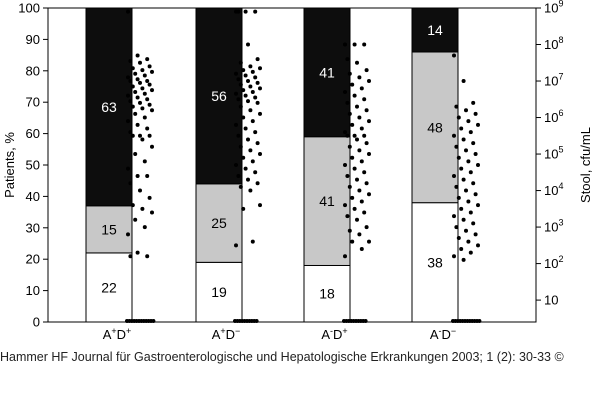 The image size is (600, 406). What do you see at coordinates (585, 165) in the screenshot?
I see `y2-axis-title: Stool, cfu/mL` at bounding box center [585, 165].